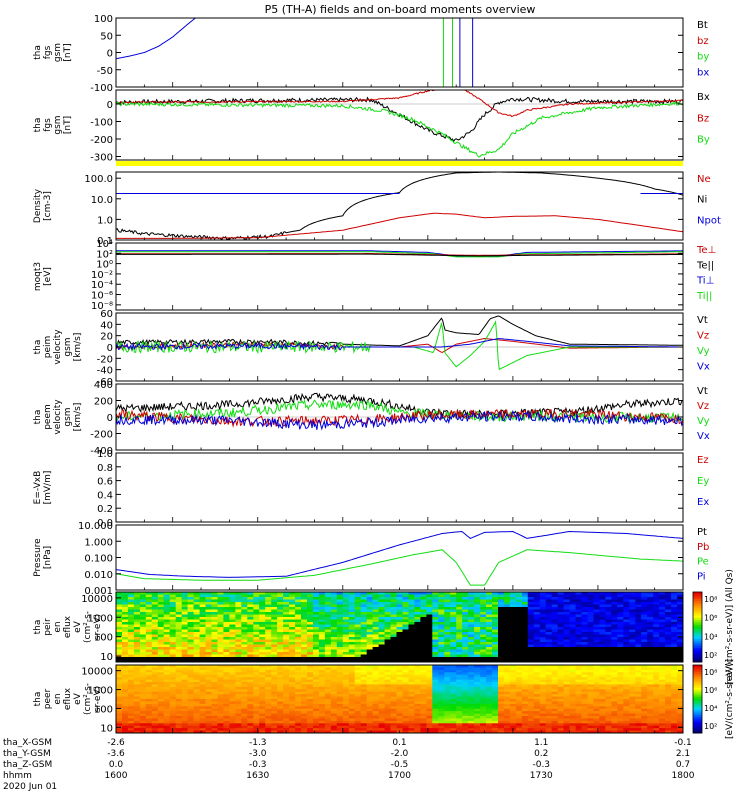  What do you see at coordinates (104, 244) in the screenshot?
I see `y-tick-label: 10⁴` at bounding box center [104, 244].